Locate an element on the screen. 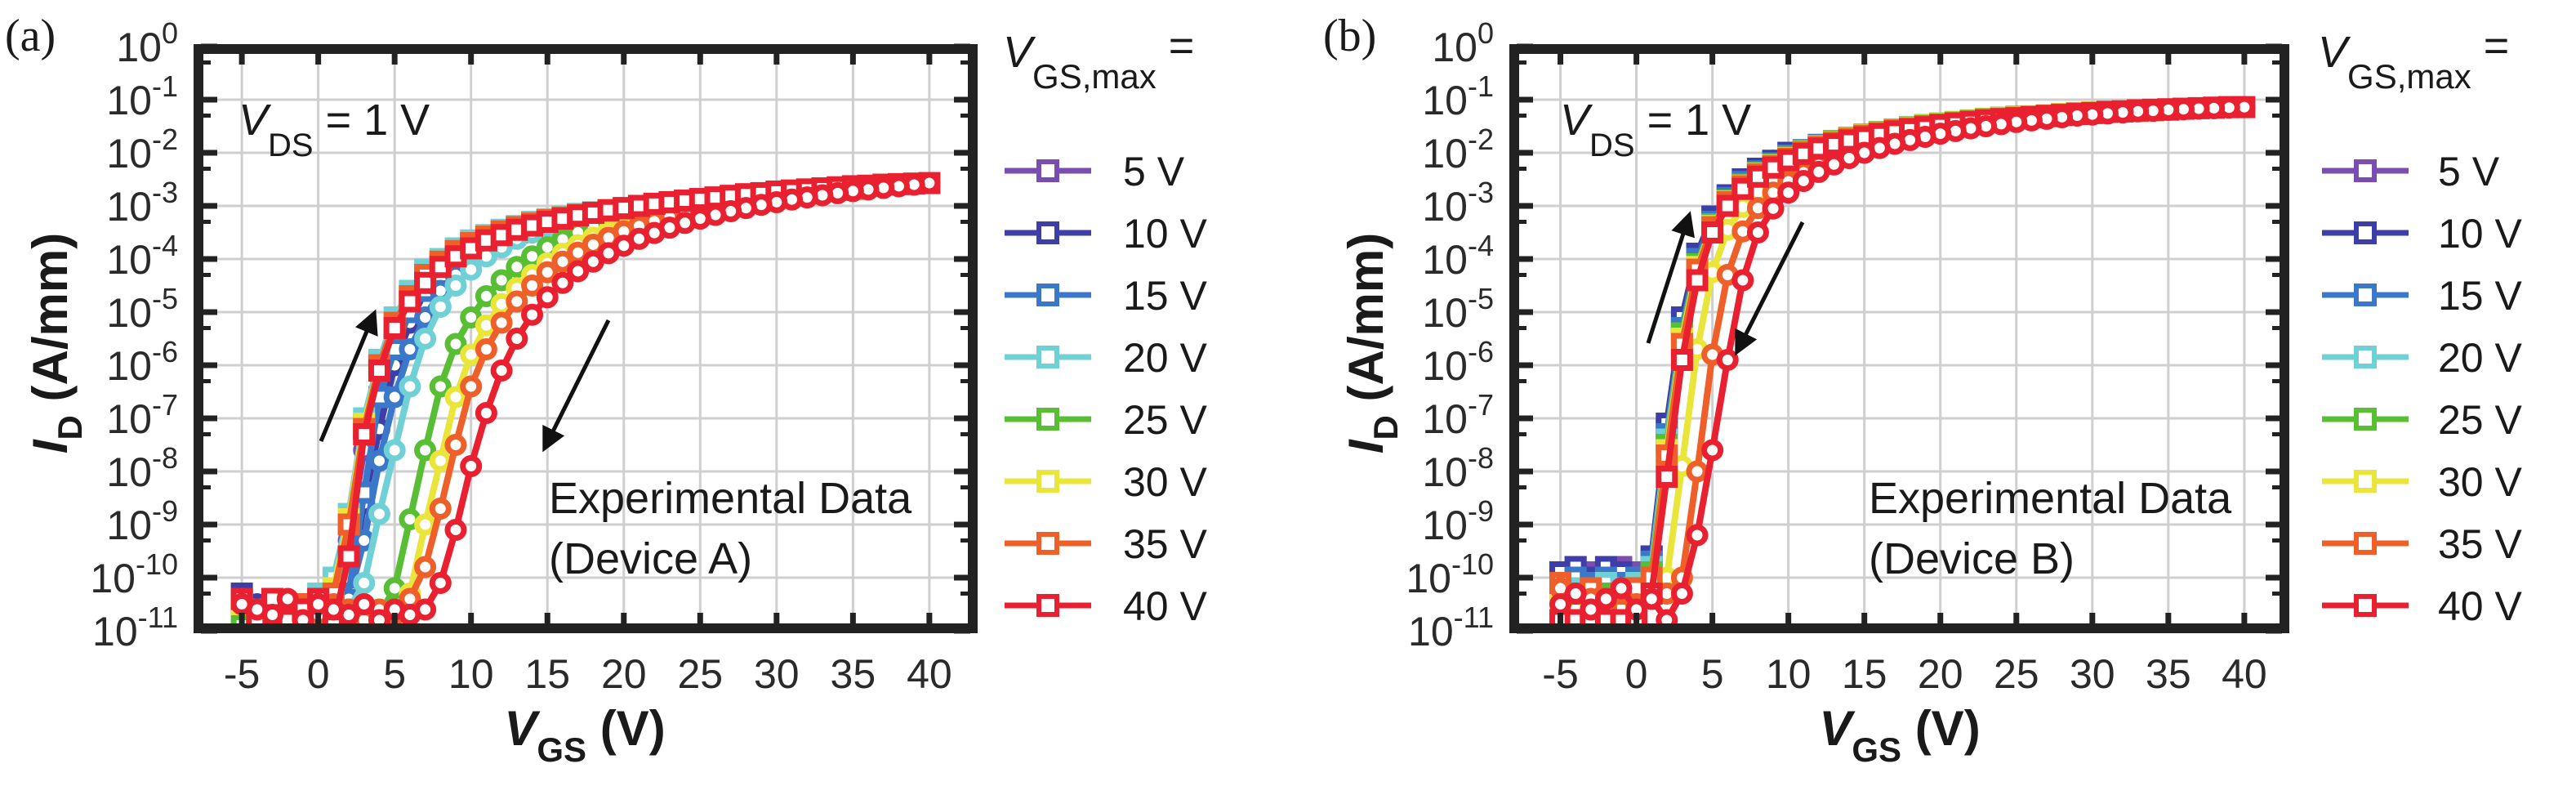 This screenshot has height=786, width=2576. legend-item: 35 V is located at coordinates (2422, 544).